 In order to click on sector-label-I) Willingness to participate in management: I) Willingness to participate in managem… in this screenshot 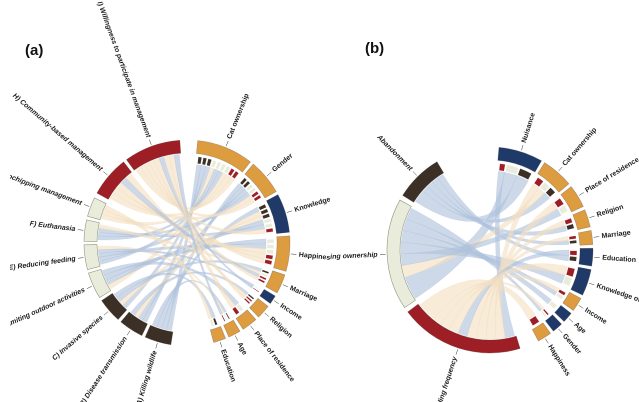, I will do `click(124, 70)`.